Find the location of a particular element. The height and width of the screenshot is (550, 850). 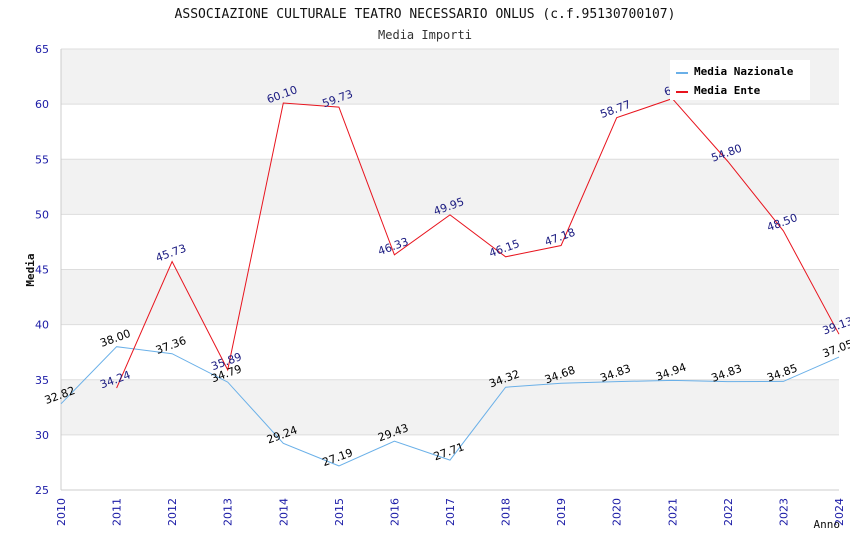

legend: Media Nazionale Media Ente is located at coordinates (740, 80).